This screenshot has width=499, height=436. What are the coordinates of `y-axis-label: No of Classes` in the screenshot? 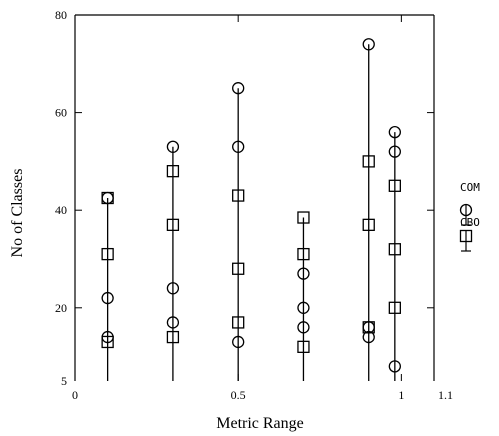 It's located at (17, 213).